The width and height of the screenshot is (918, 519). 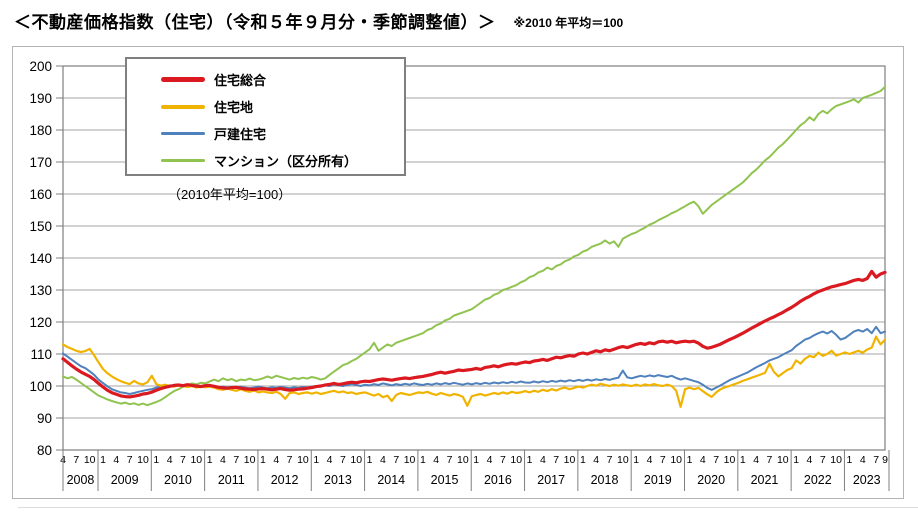 What do you see at coordinates (282, 160) in the screenshot?
I see `legend-item: マンション（区分所有）` at bounding box center [282, 160].